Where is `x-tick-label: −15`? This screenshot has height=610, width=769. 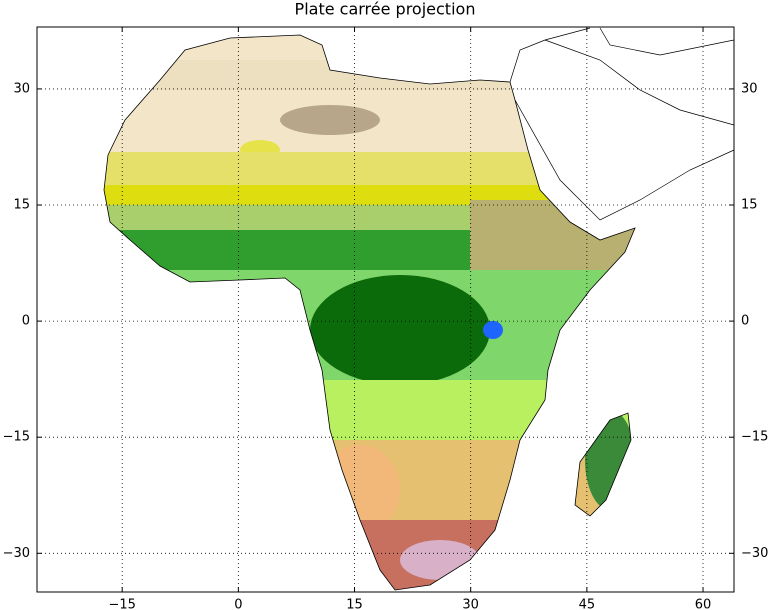 x-tick-label: −15 is located at coordinates (121, 604).